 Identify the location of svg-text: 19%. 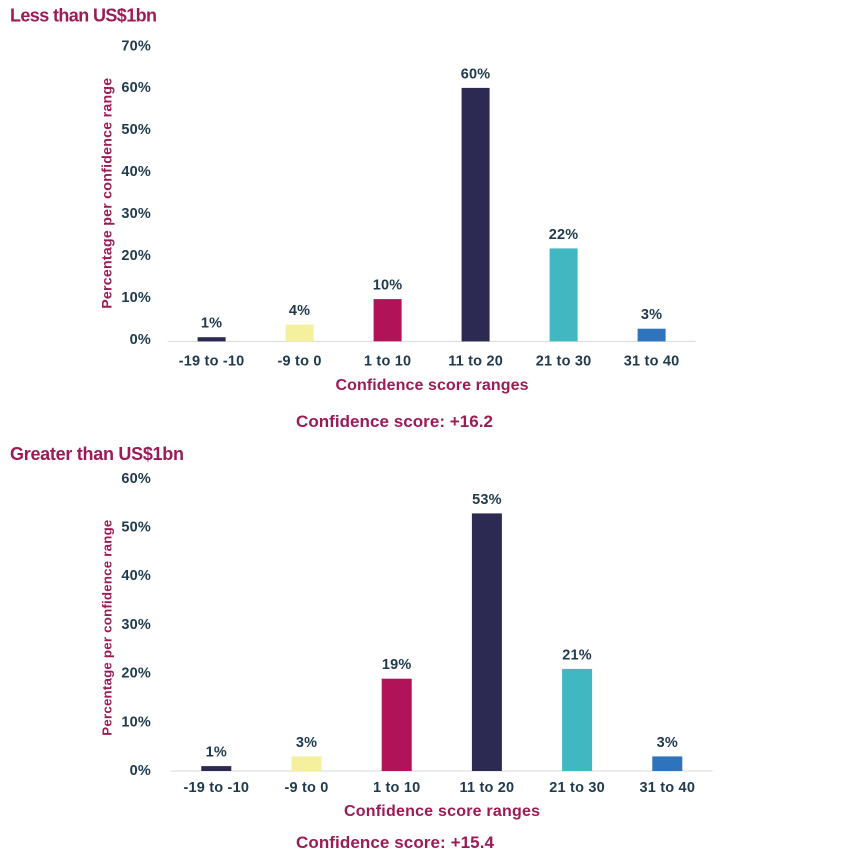
(397, 665).